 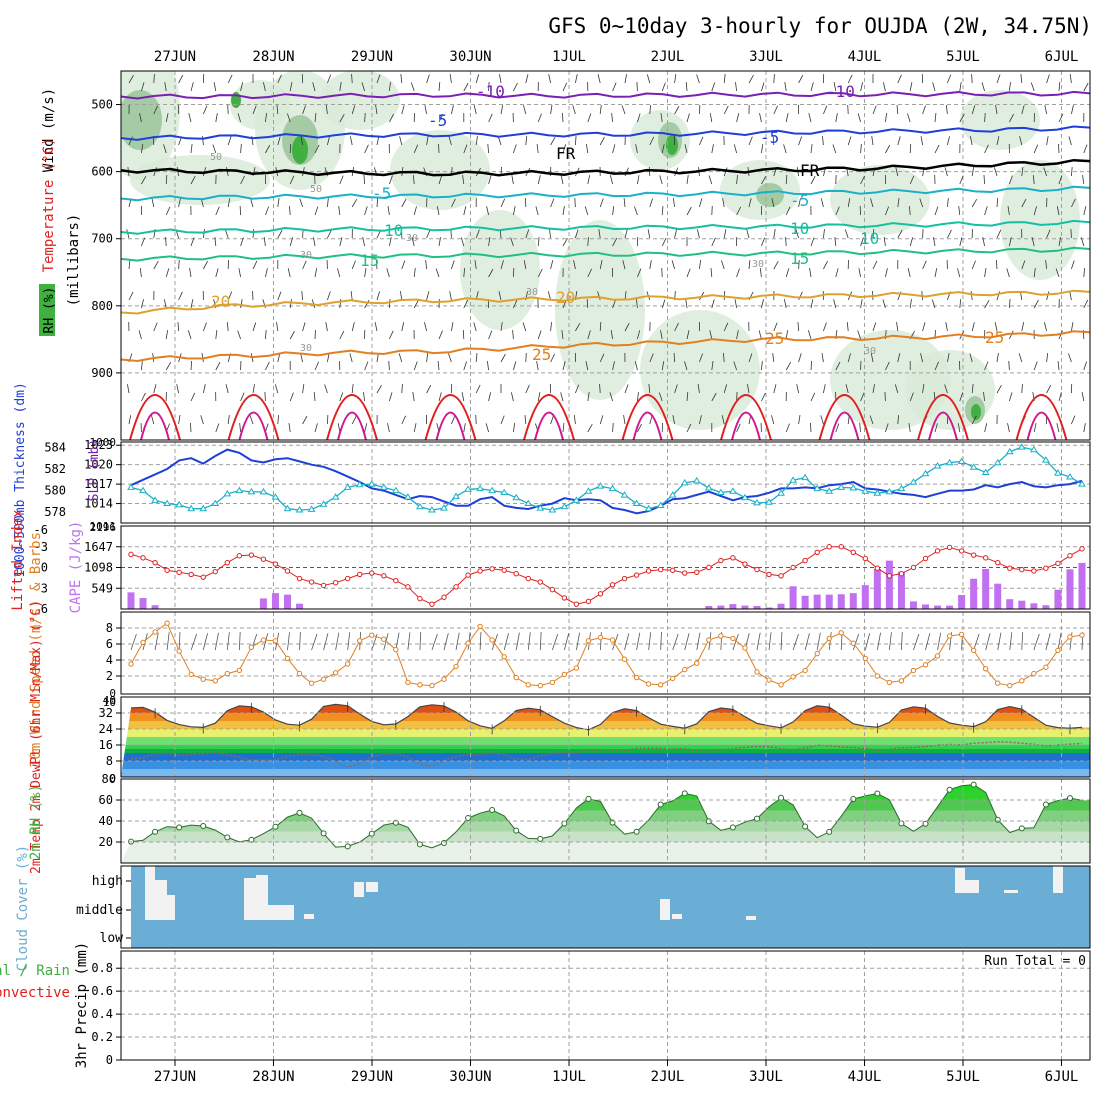 I want to click on precip-panel: 0 0.2 0.4 0.6 0.8 Run Total = 0, so click(x=590, y=1009).